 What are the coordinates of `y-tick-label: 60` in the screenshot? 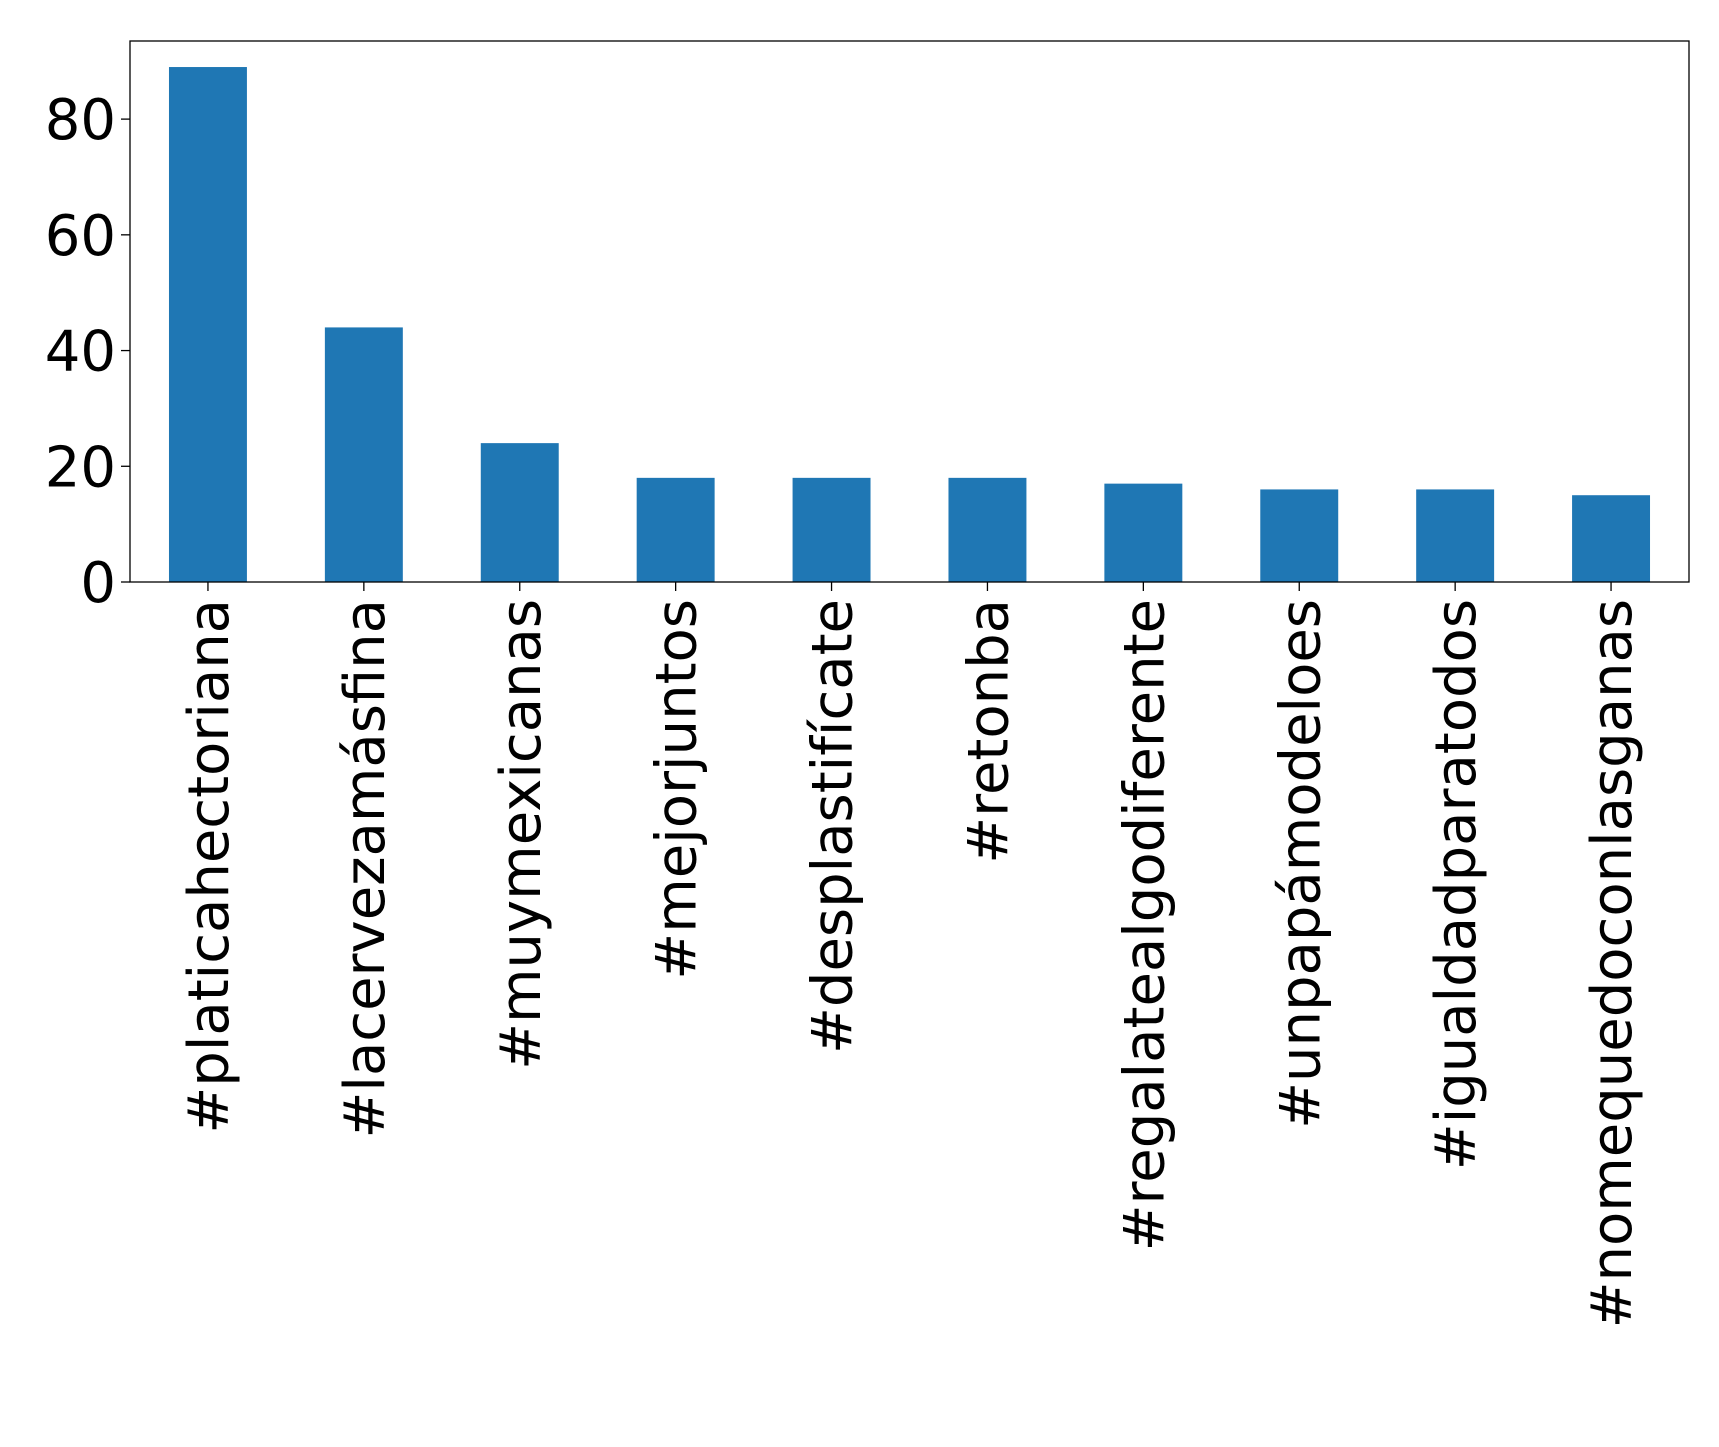 It's located at (80, 236).